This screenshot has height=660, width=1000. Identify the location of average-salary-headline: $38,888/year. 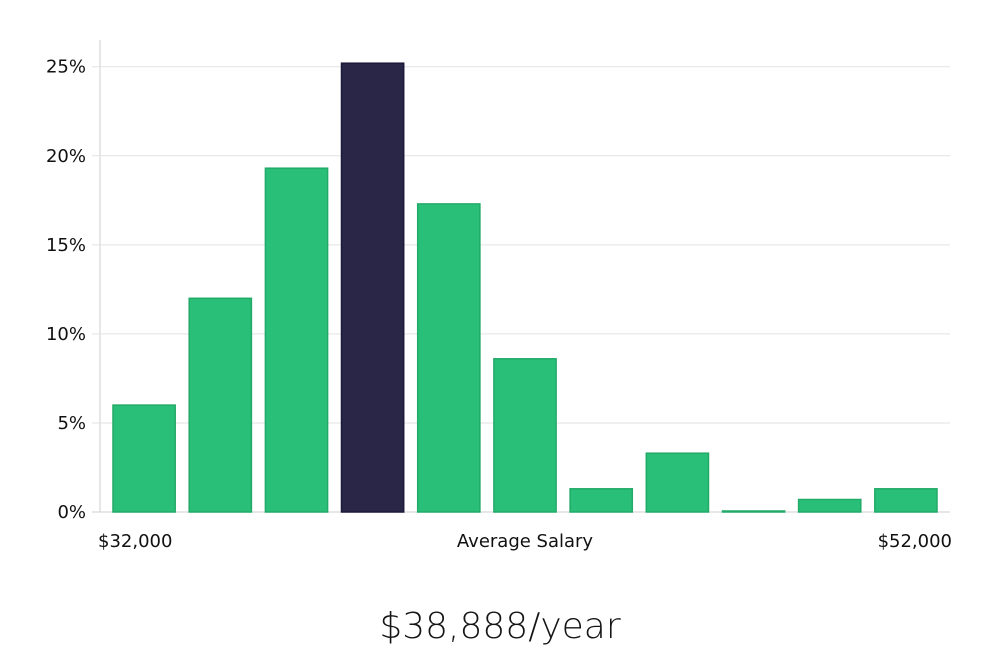
(500, 626).